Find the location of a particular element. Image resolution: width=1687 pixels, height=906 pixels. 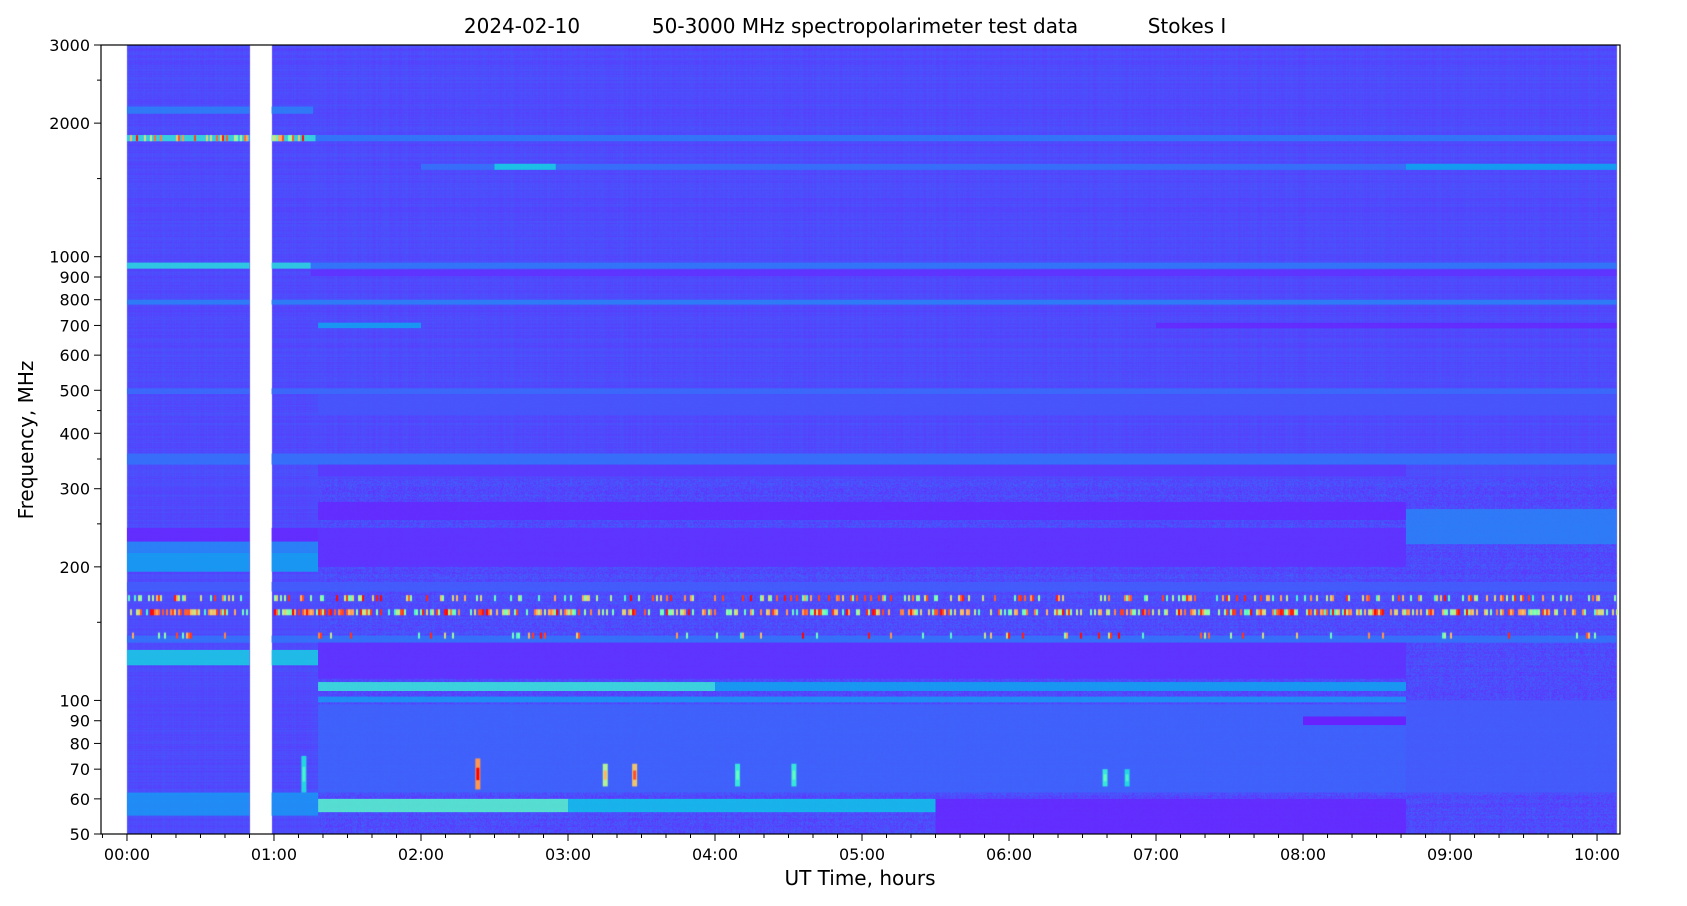

y-tick-label: 500 is located at coordinates (74, 390).